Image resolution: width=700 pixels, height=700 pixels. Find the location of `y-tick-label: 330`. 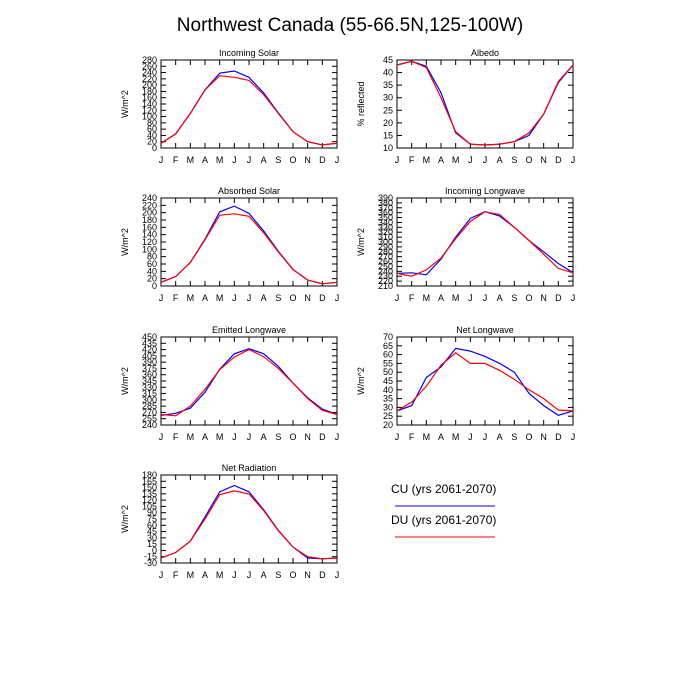

y-tick-label: 330 is located at coordinates (149, 387).